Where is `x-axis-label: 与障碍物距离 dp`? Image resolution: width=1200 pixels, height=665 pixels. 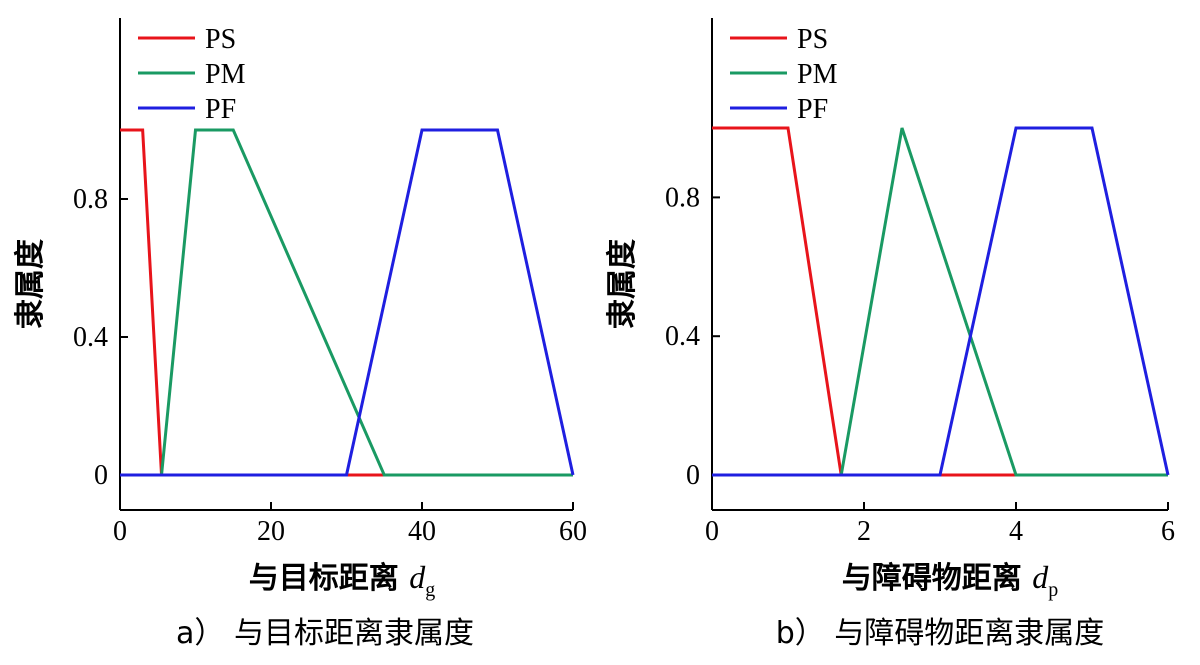
x-axis-label: 与障碍物距离 dp is located at coordinates (950, 580).